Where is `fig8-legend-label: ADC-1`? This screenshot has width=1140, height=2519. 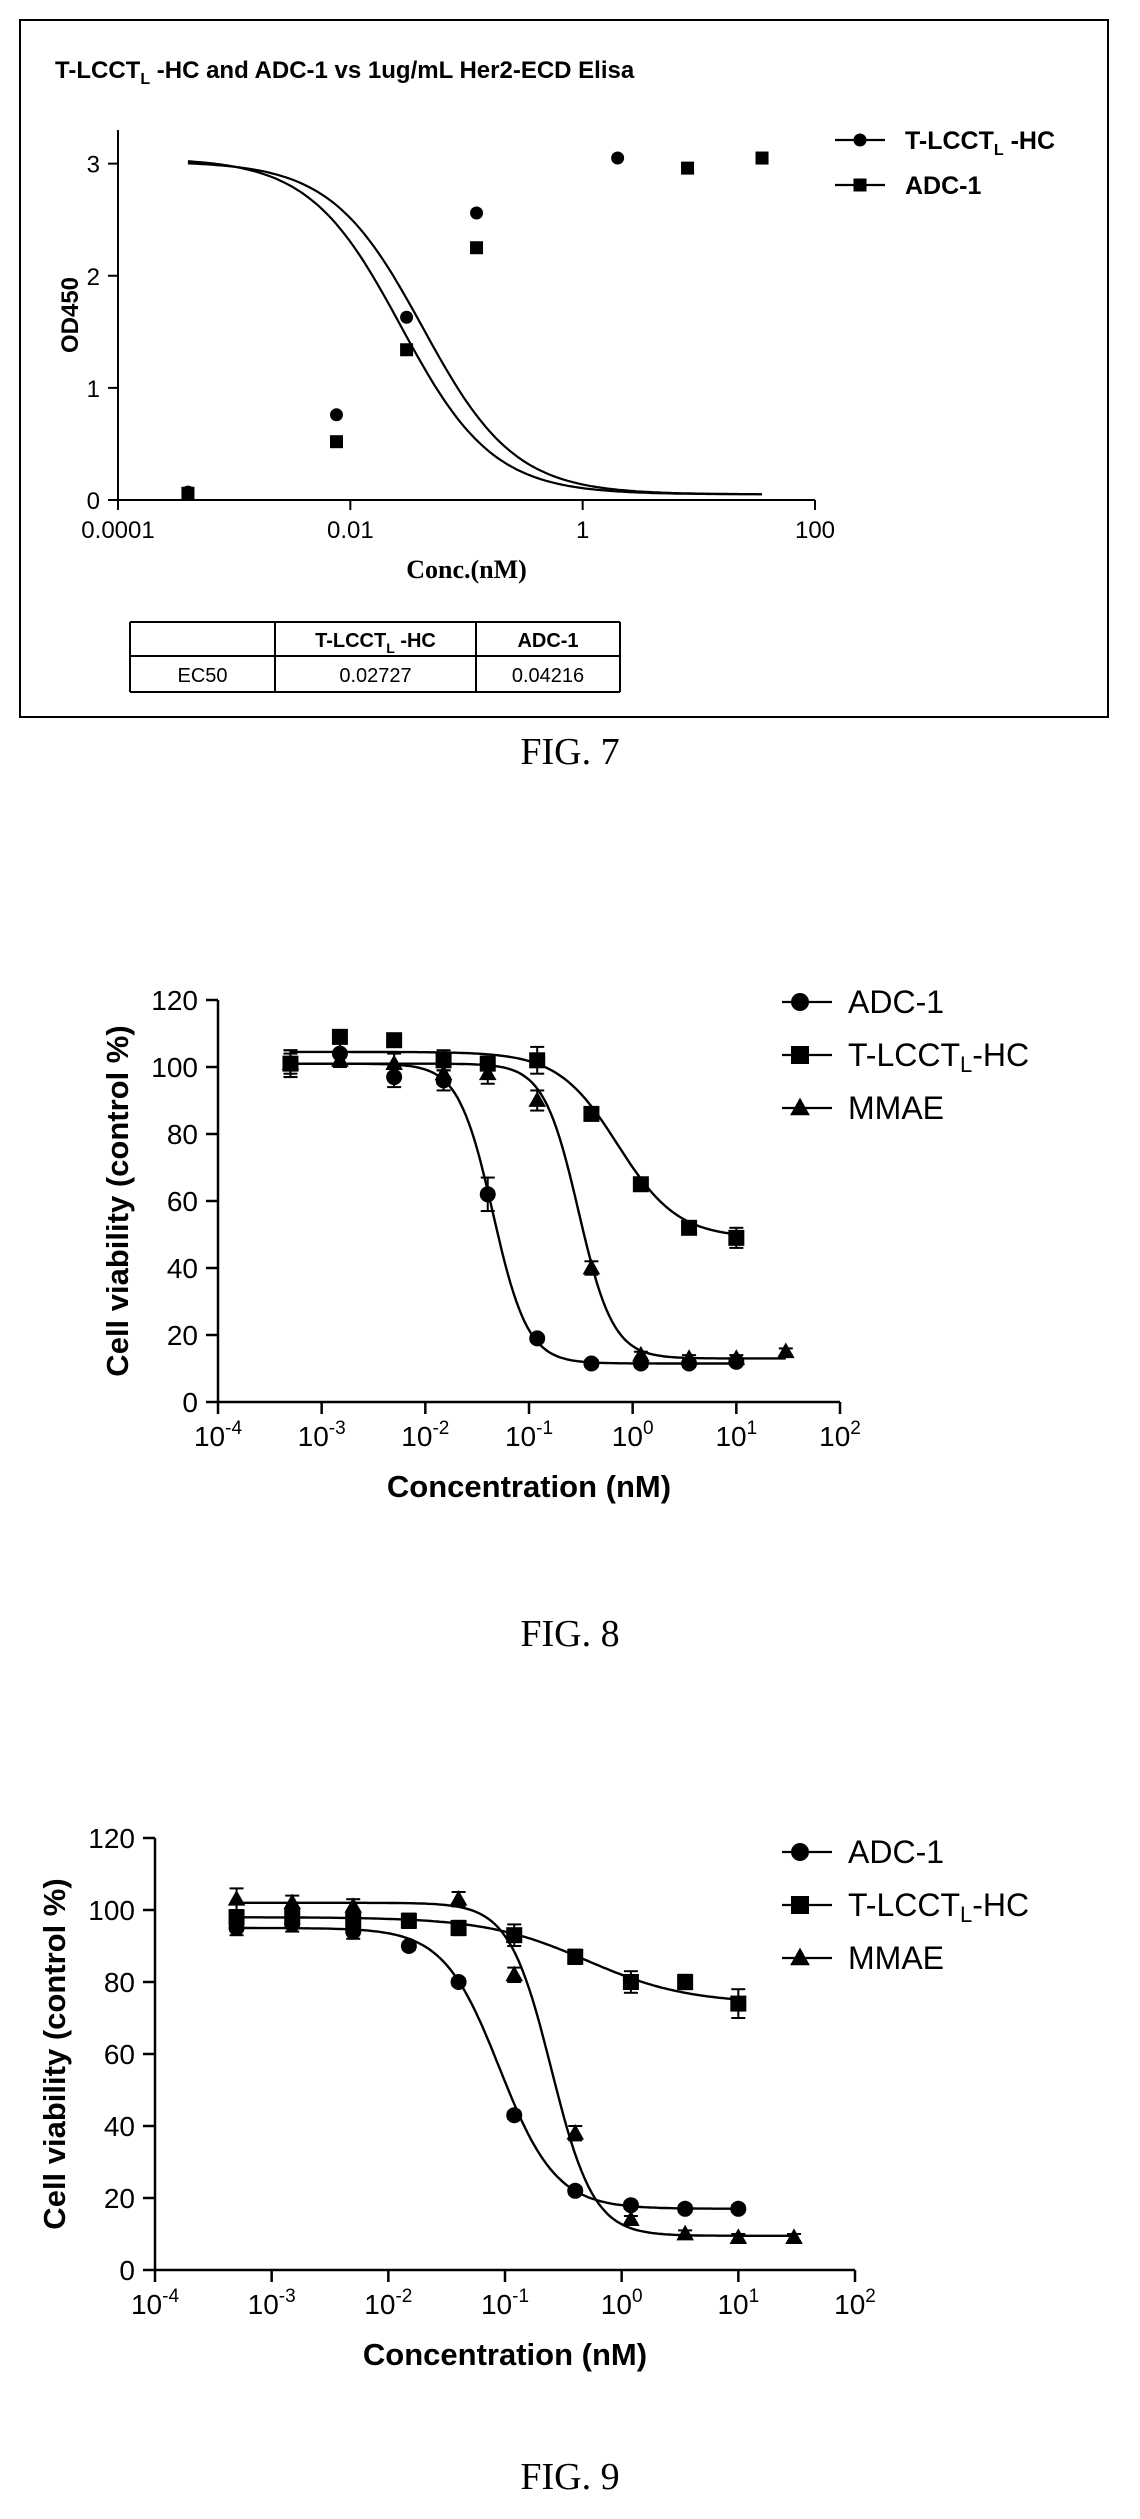 fig8-legend-label: ADC-1 is located at coordinates (896, 1002).